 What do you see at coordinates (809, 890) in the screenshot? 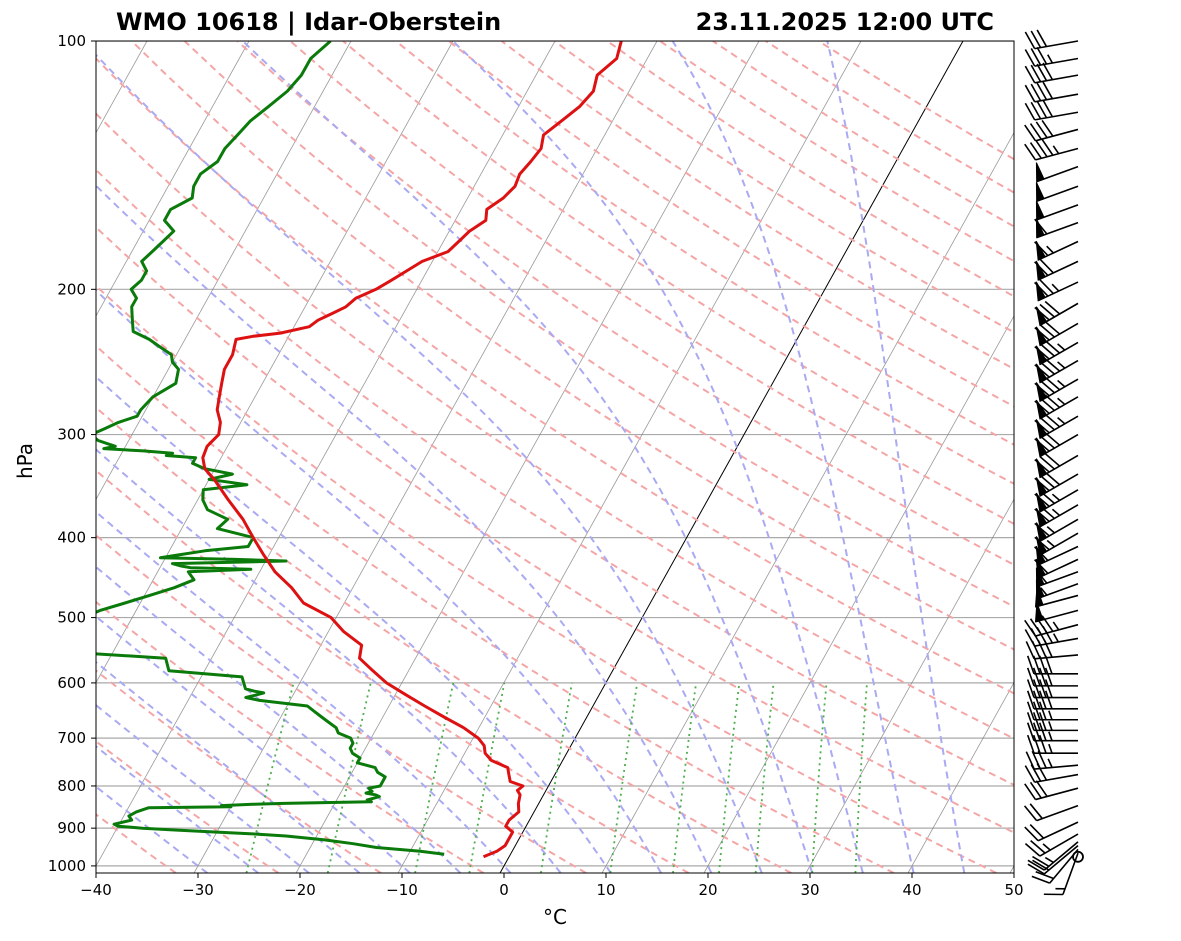
I see `x-tick-label: 30` at bounding box center [809, 890].